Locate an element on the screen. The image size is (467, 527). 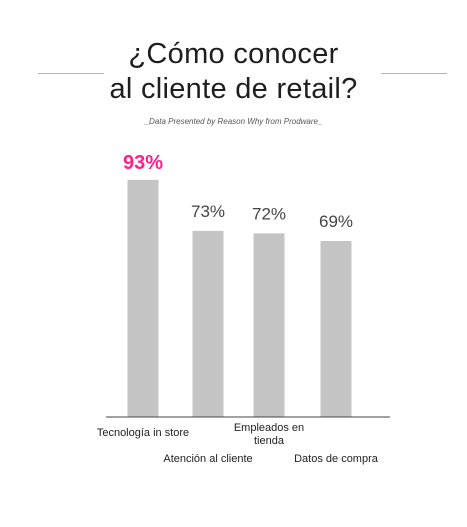
value-label-4: 69% is located at coordinates (336, 221).